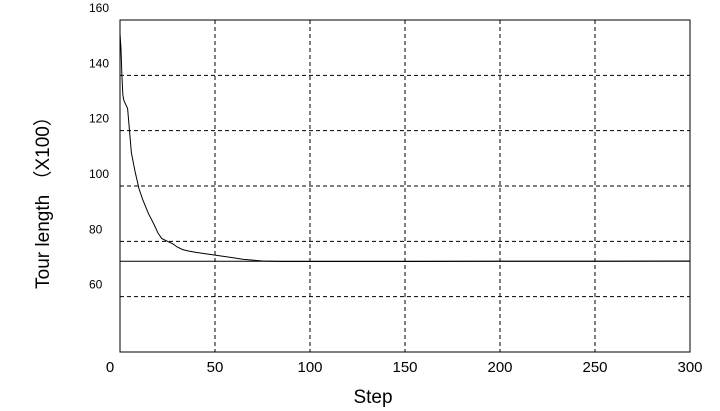 The height and width of the screenshot is (411, 720). I want to click on y-tick-label-120: 120, so click(99, 119).